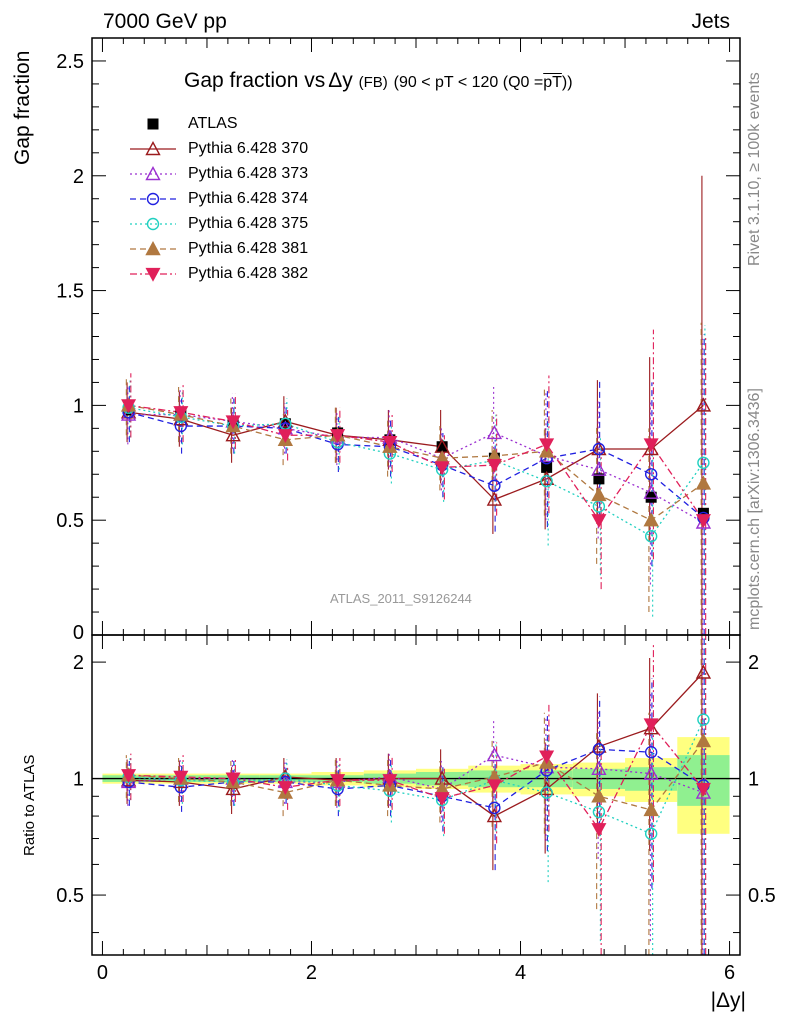  What do you see at coordinates (552, 82) in the screenshot?
I see `chart-title-pt: pT` at bounding box center [552, 82].